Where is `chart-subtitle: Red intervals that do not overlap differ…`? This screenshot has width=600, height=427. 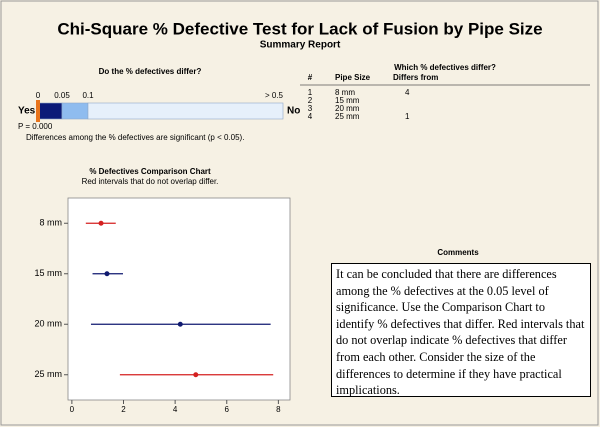
chart-subtitle: Red intervals that do not overlap differ… is located at coordinates (150, 181).